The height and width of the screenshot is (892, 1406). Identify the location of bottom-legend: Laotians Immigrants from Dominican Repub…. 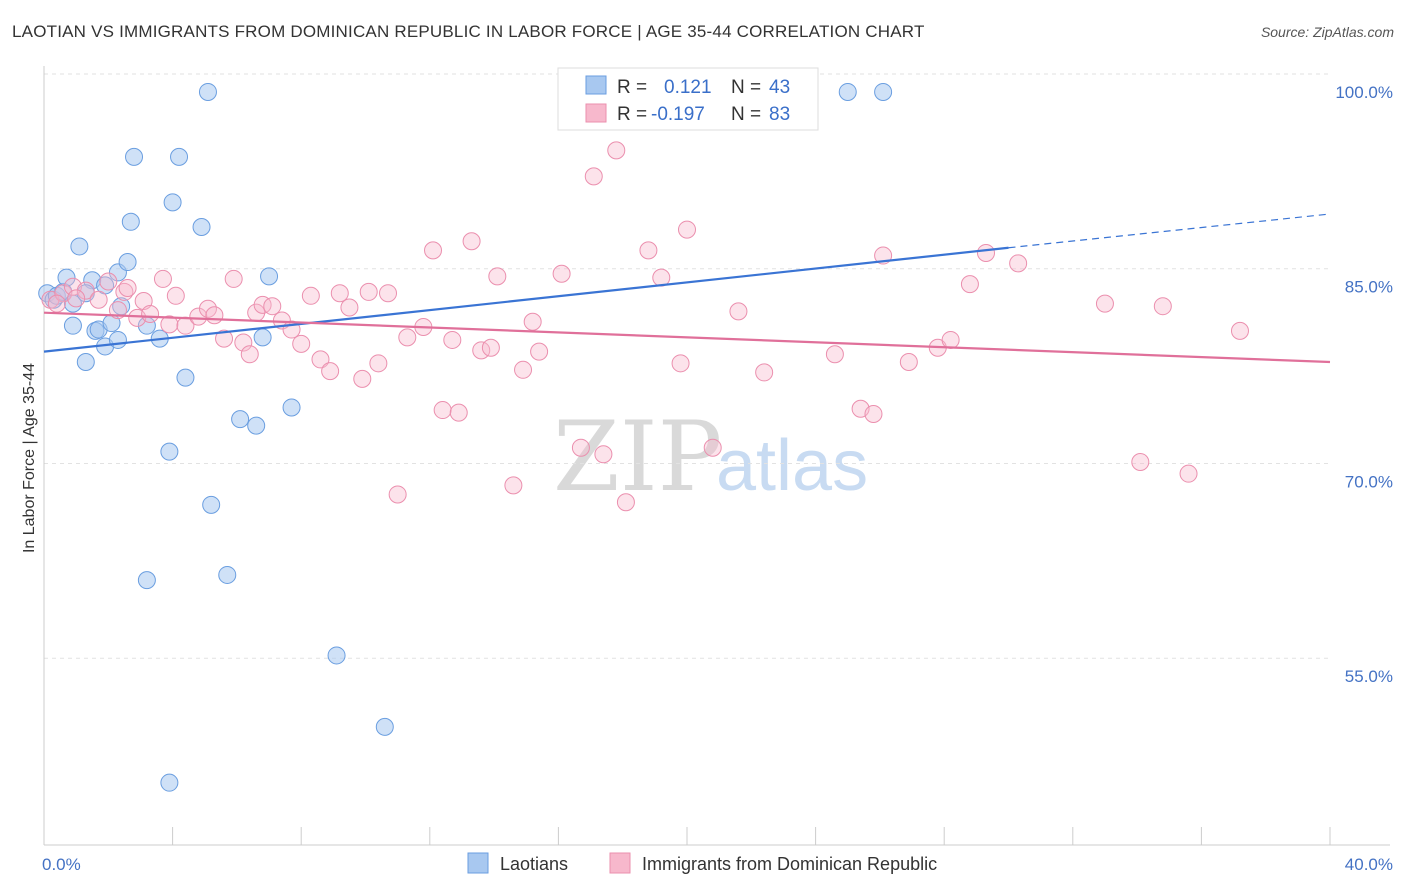
(702, 863).